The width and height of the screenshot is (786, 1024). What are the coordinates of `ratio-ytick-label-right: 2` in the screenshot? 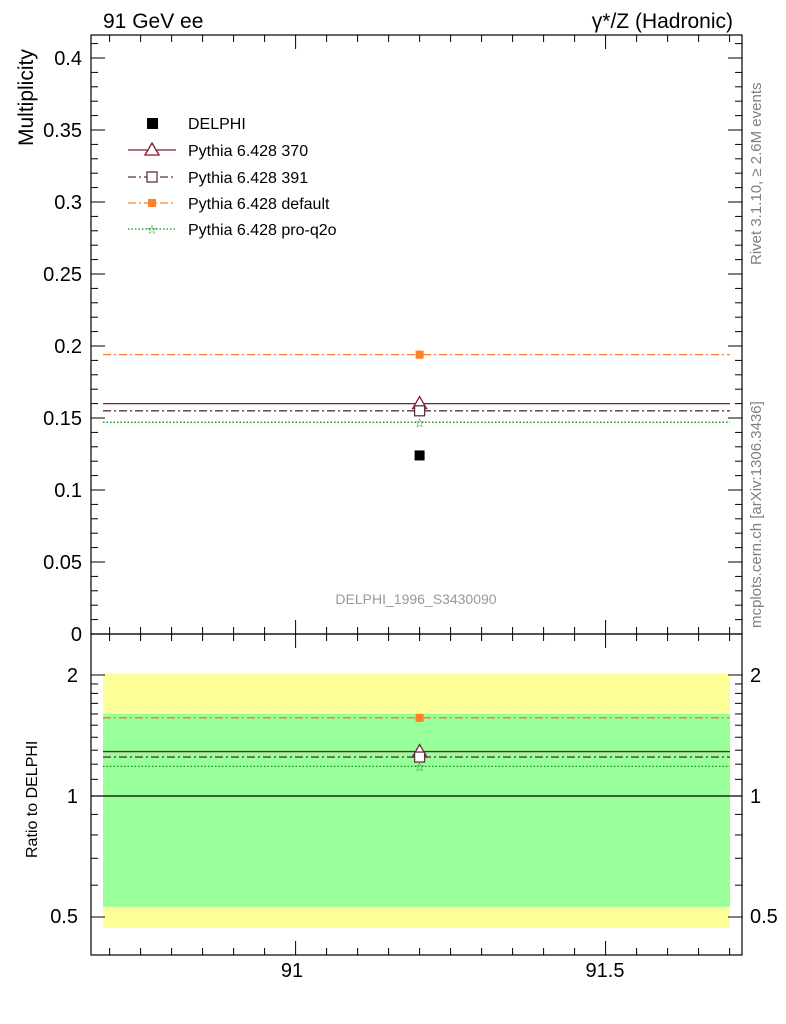 It's located at (755, 676).